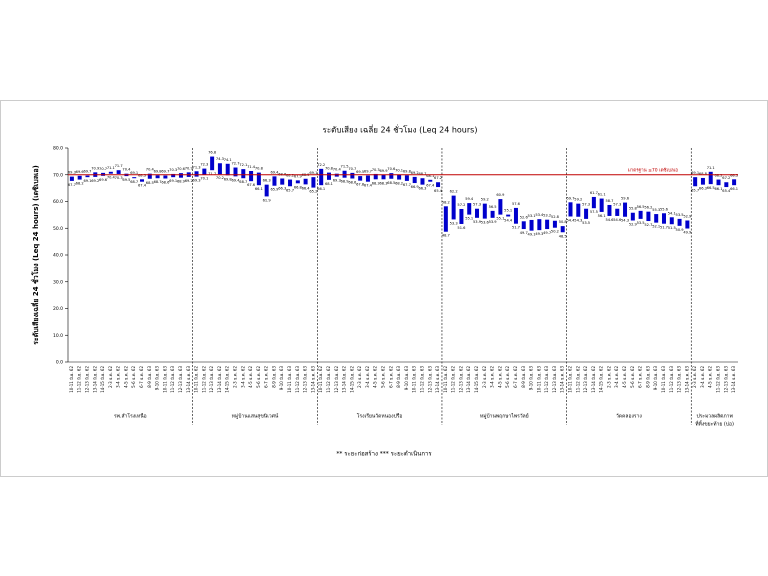 This screenshot has width=768, height=576. What do you see at coordinates (719, 176) in the screenshot?
I see `value-label: 68.2` at bounding box center [719, 176].